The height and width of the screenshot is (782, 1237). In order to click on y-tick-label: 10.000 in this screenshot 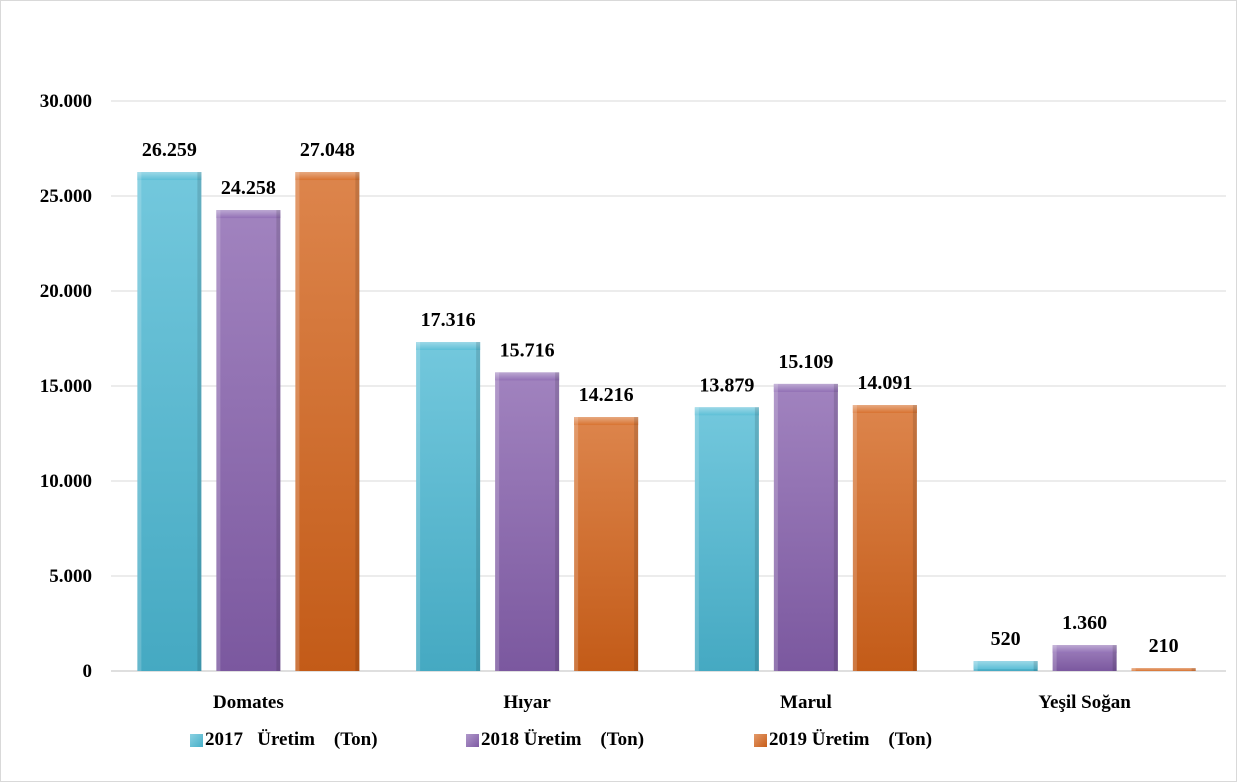, I will do `click(66, 481)`.